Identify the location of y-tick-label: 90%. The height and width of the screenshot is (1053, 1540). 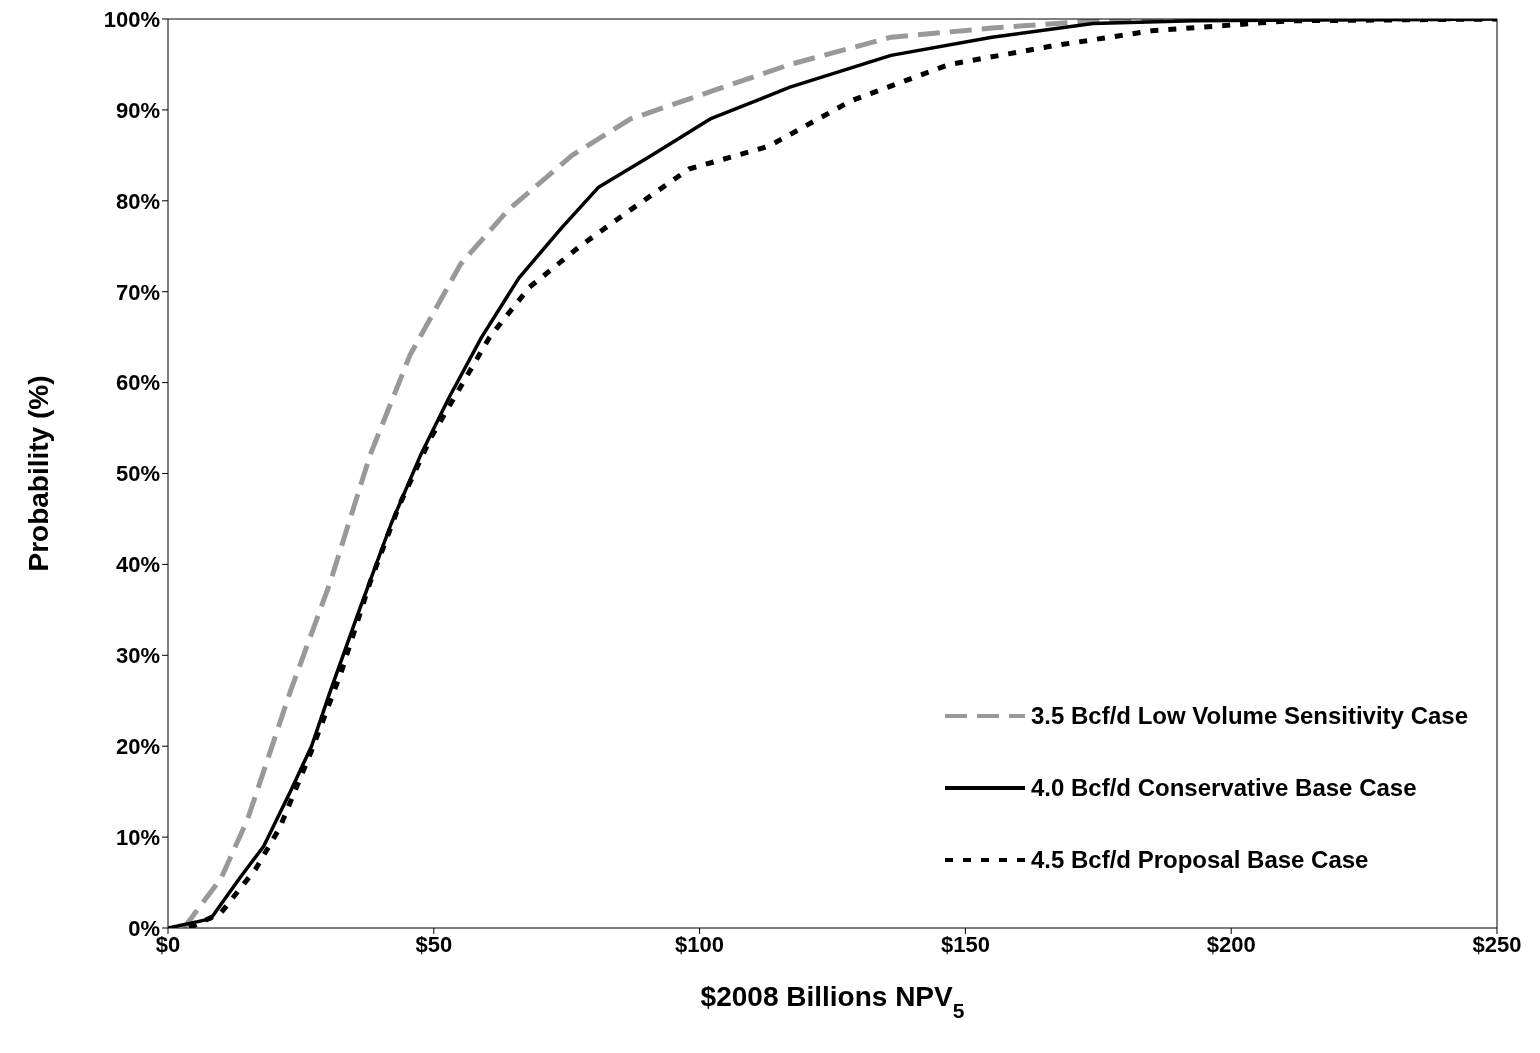
(137, 110).